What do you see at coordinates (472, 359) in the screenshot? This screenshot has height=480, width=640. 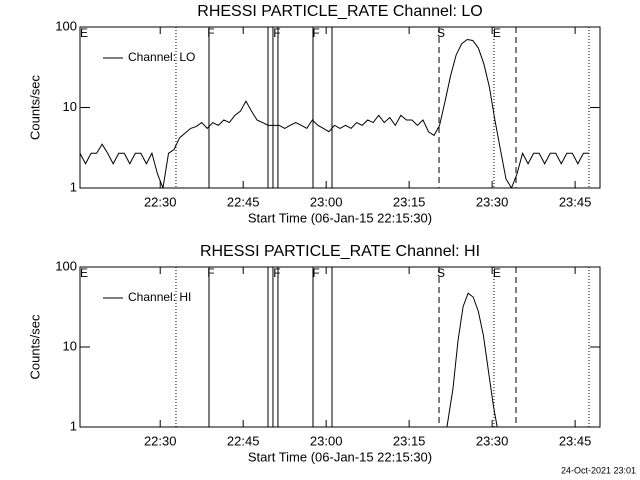 I see `data-line` at bounding box center [472, 359].